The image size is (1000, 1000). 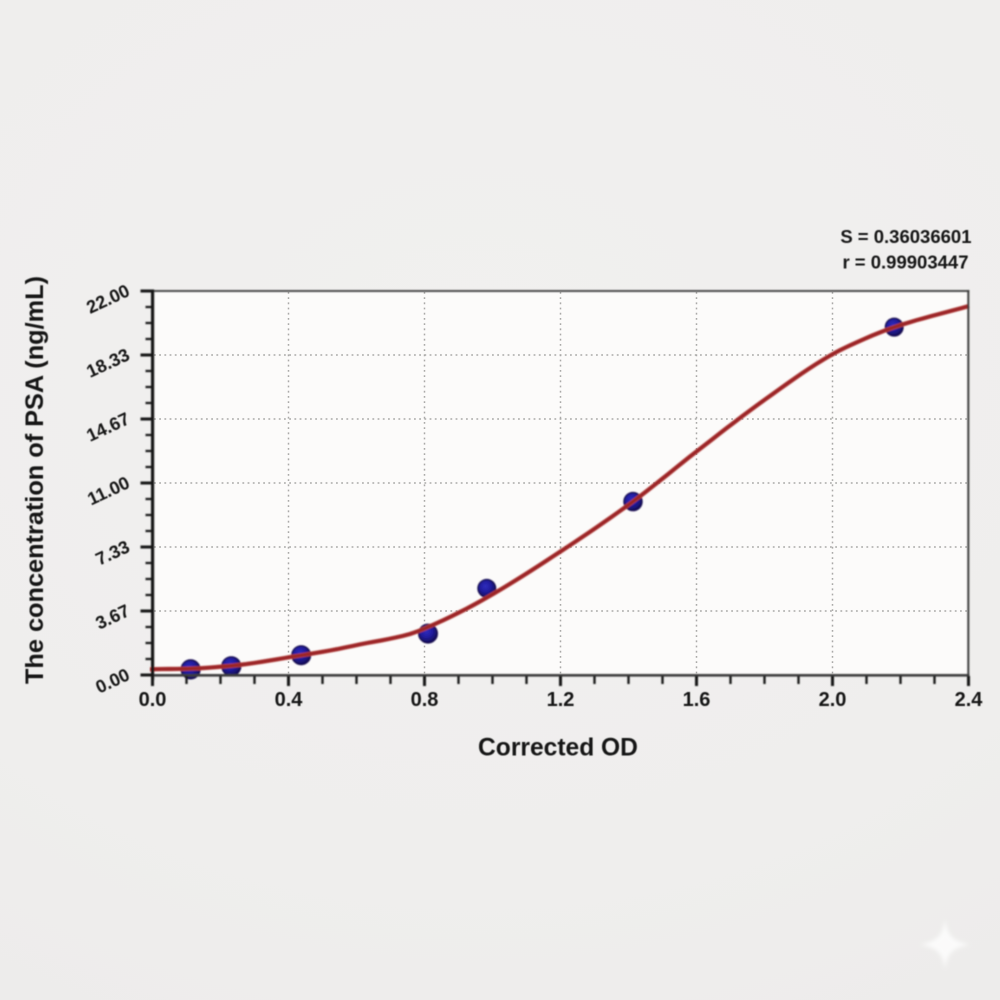 I want to click on svg-text: 2.4, so click(x=969, y=700).